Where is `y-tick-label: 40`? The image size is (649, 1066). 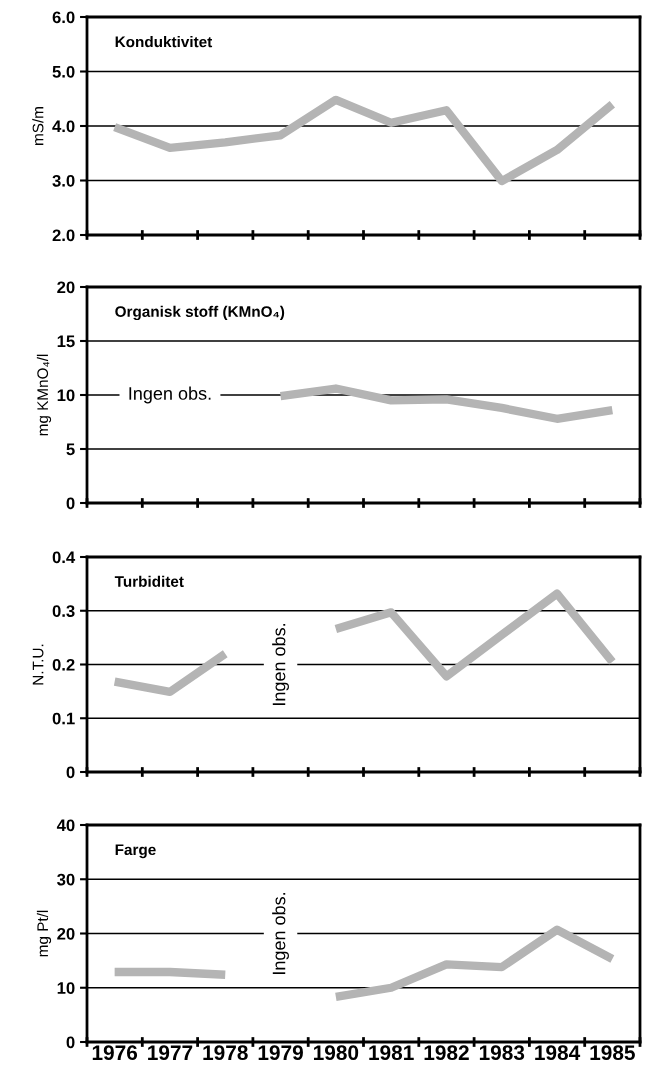
y-tick-label: 40 is located at coordinates (65, 825).